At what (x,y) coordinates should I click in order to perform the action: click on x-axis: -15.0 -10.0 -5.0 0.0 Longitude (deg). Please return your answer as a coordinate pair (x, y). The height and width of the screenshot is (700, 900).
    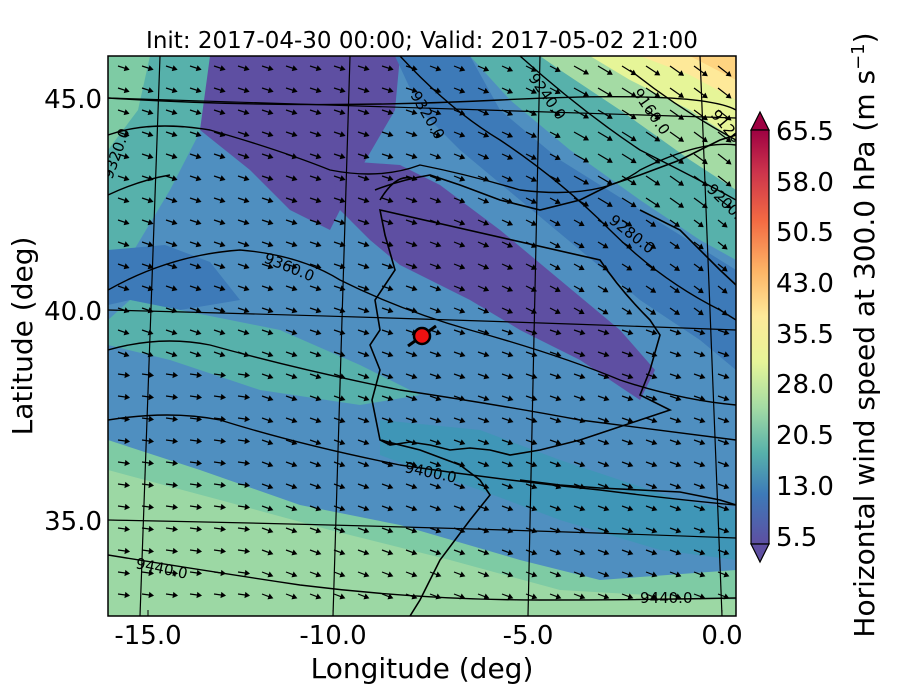
    Looking at the image, I should click on (428, 647).